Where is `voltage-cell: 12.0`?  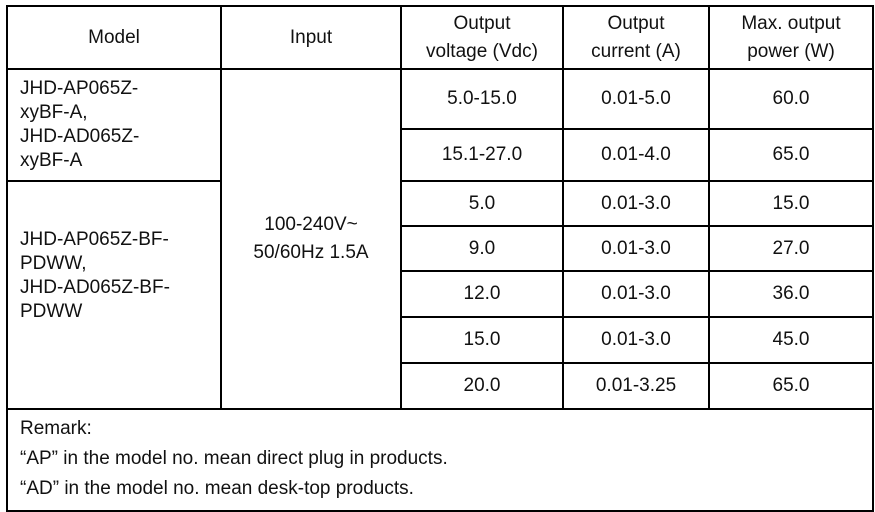
voltage-cell: 12.0 is located at coordinates (482, 294).